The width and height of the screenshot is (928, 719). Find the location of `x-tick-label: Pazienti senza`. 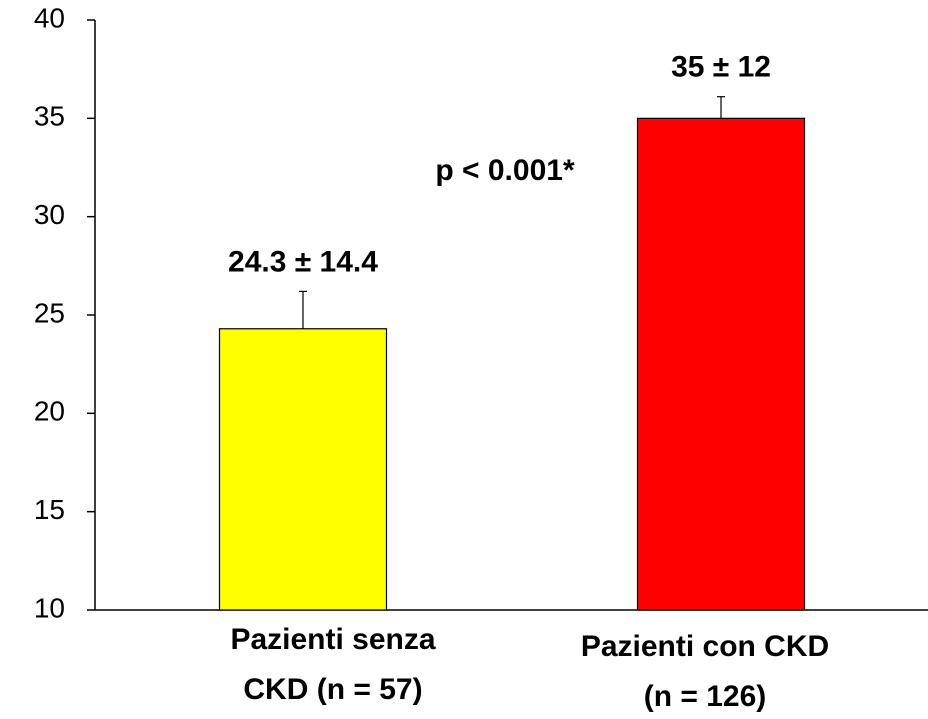

x-tick-label: Pazienti senza is located at coordinates (332, 639).